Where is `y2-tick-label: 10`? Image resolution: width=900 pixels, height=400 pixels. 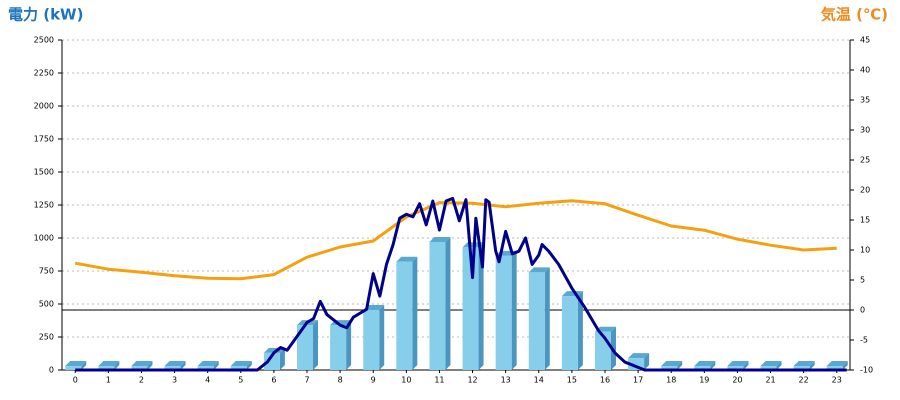 y2-tick-label: 10 is located at coordinates (865, 250).